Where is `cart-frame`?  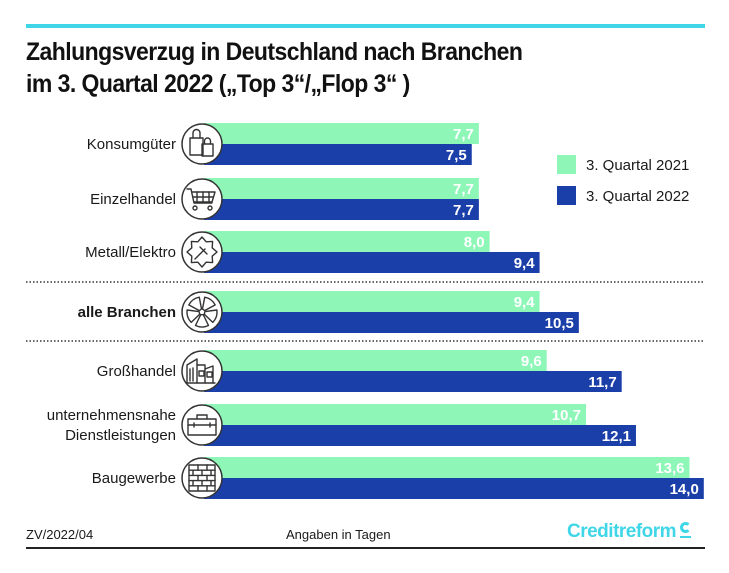 cart-frame is located at coordinates (199, 196).